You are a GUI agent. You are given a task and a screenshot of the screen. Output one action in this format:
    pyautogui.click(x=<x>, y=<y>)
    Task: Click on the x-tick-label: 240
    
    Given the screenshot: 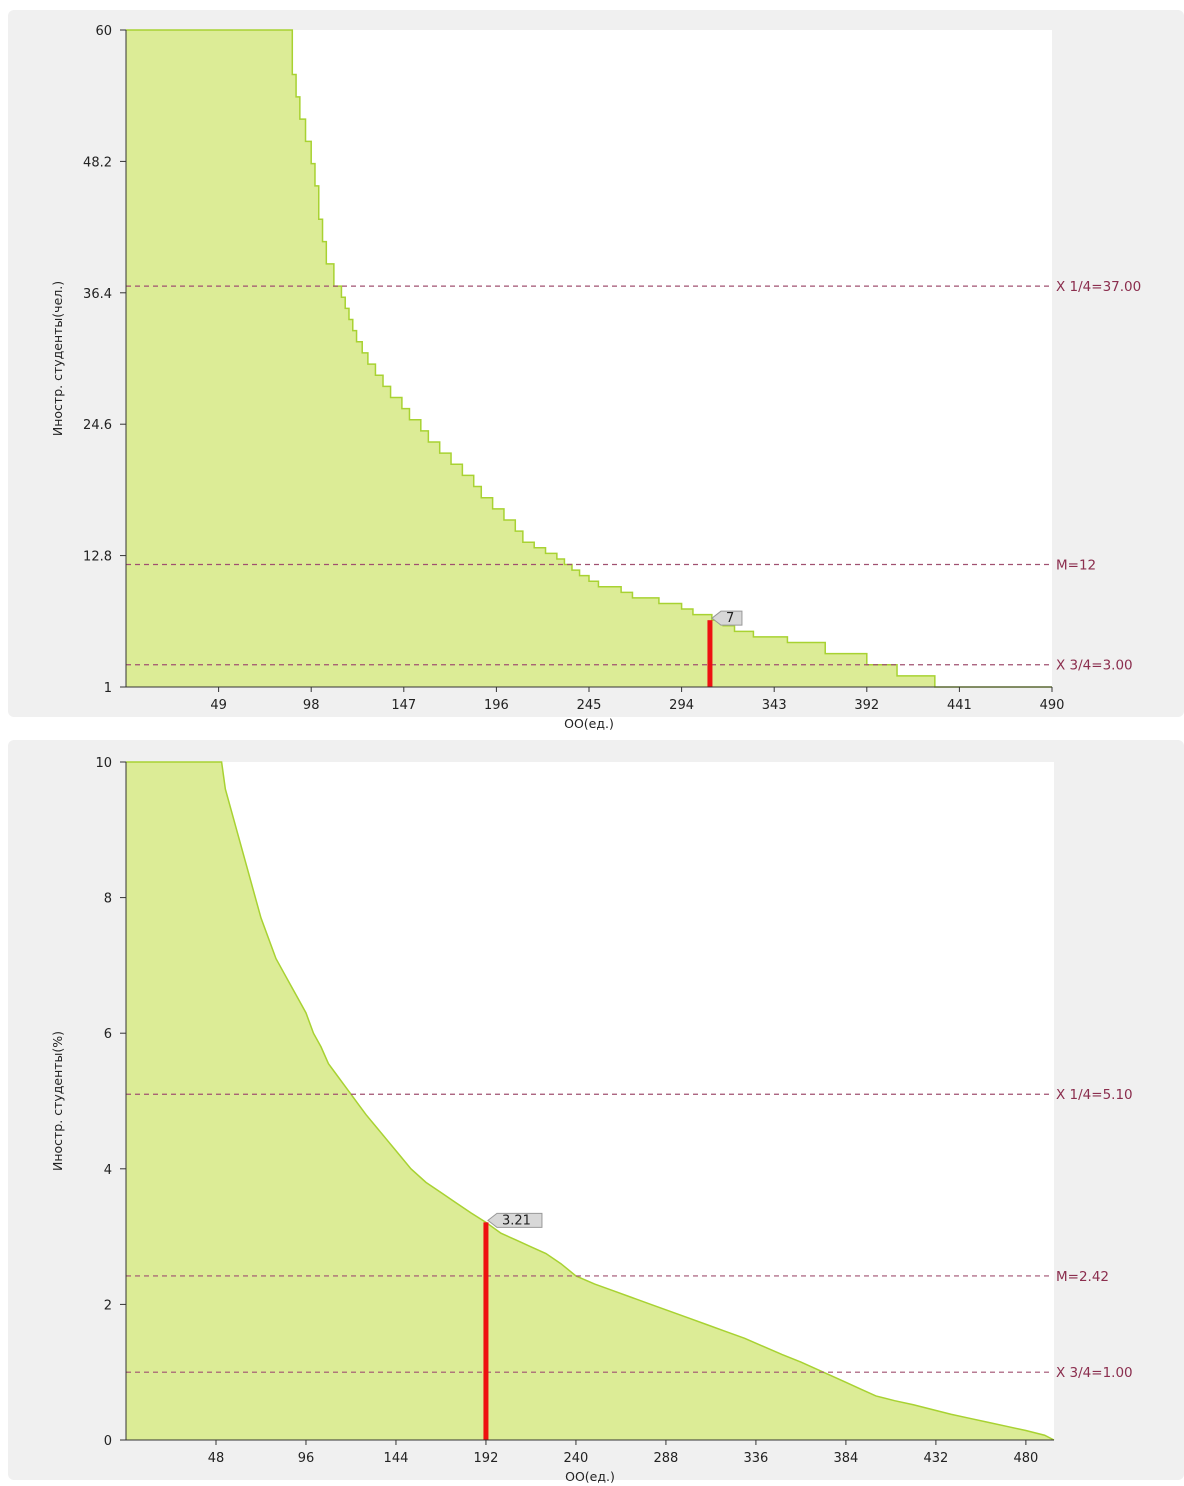 What is the action you would take?
    pyautogui.click(x=576, y=1458)
    